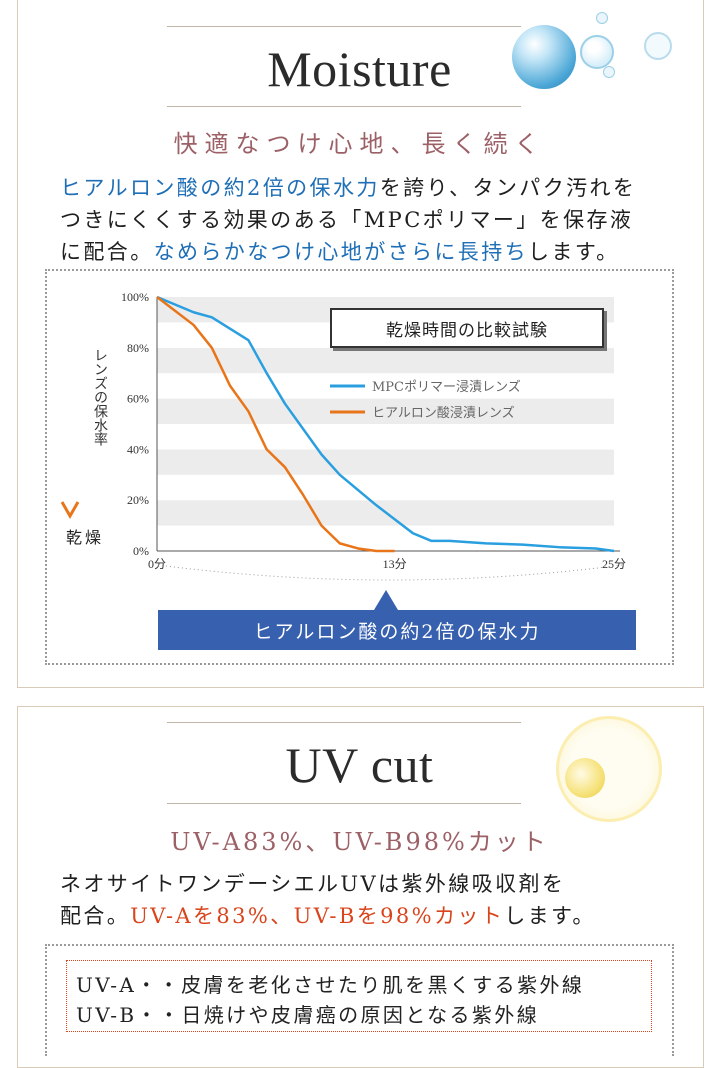 The width and height of the screenshot is (720, 1068). Describe the element at coordinates (544, 57) in the screenshot. I see `water-droplet-icon` at that location.